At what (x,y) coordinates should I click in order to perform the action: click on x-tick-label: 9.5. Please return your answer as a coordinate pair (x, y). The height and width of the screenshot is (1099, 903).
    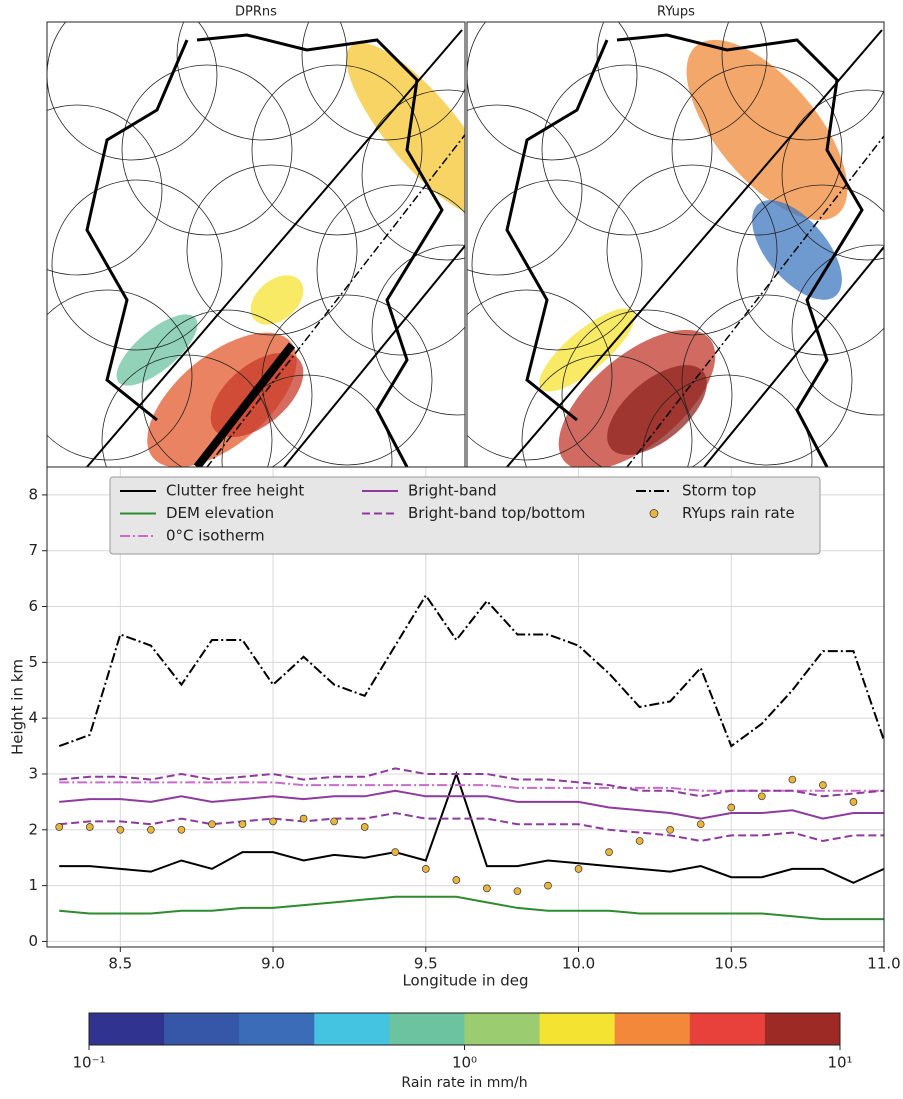
    Looking at the image, I should click on (426, 964).